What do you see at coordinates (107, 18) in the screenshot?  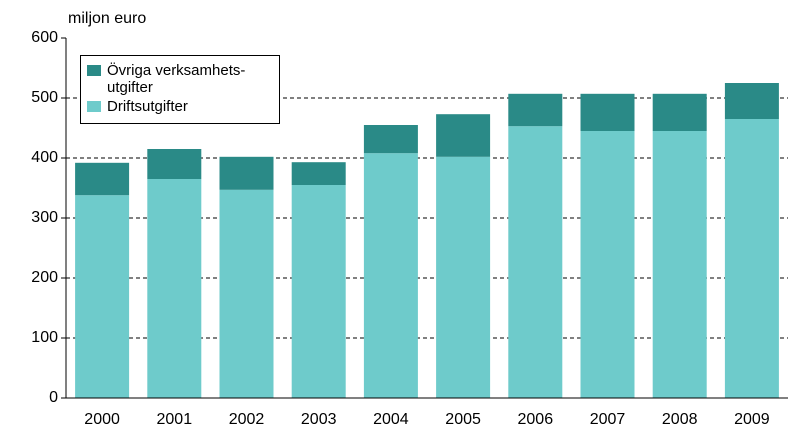 I see `y-axis-label: miljon euro` at bounding box center [107, 18].